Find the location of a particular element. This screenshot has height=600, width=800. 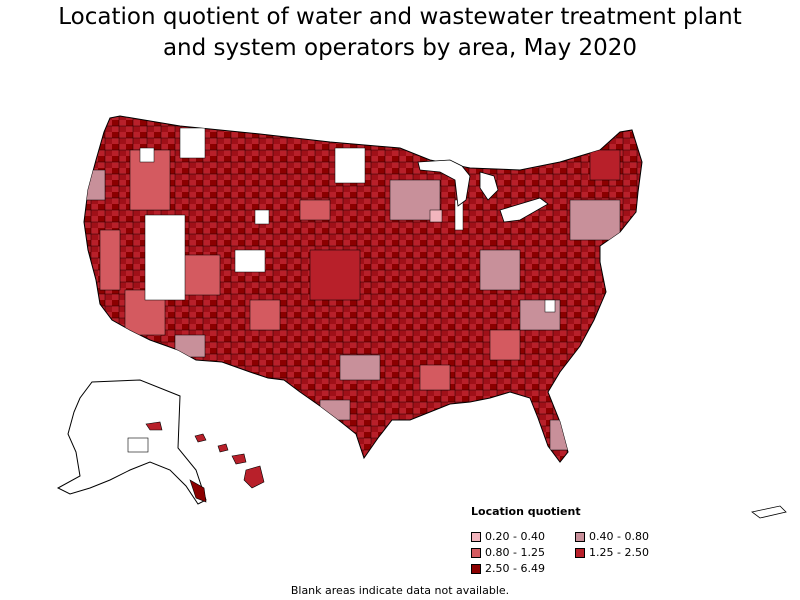

legend-item: 2.50 - 6.49 is located at coordinates (523, 568).